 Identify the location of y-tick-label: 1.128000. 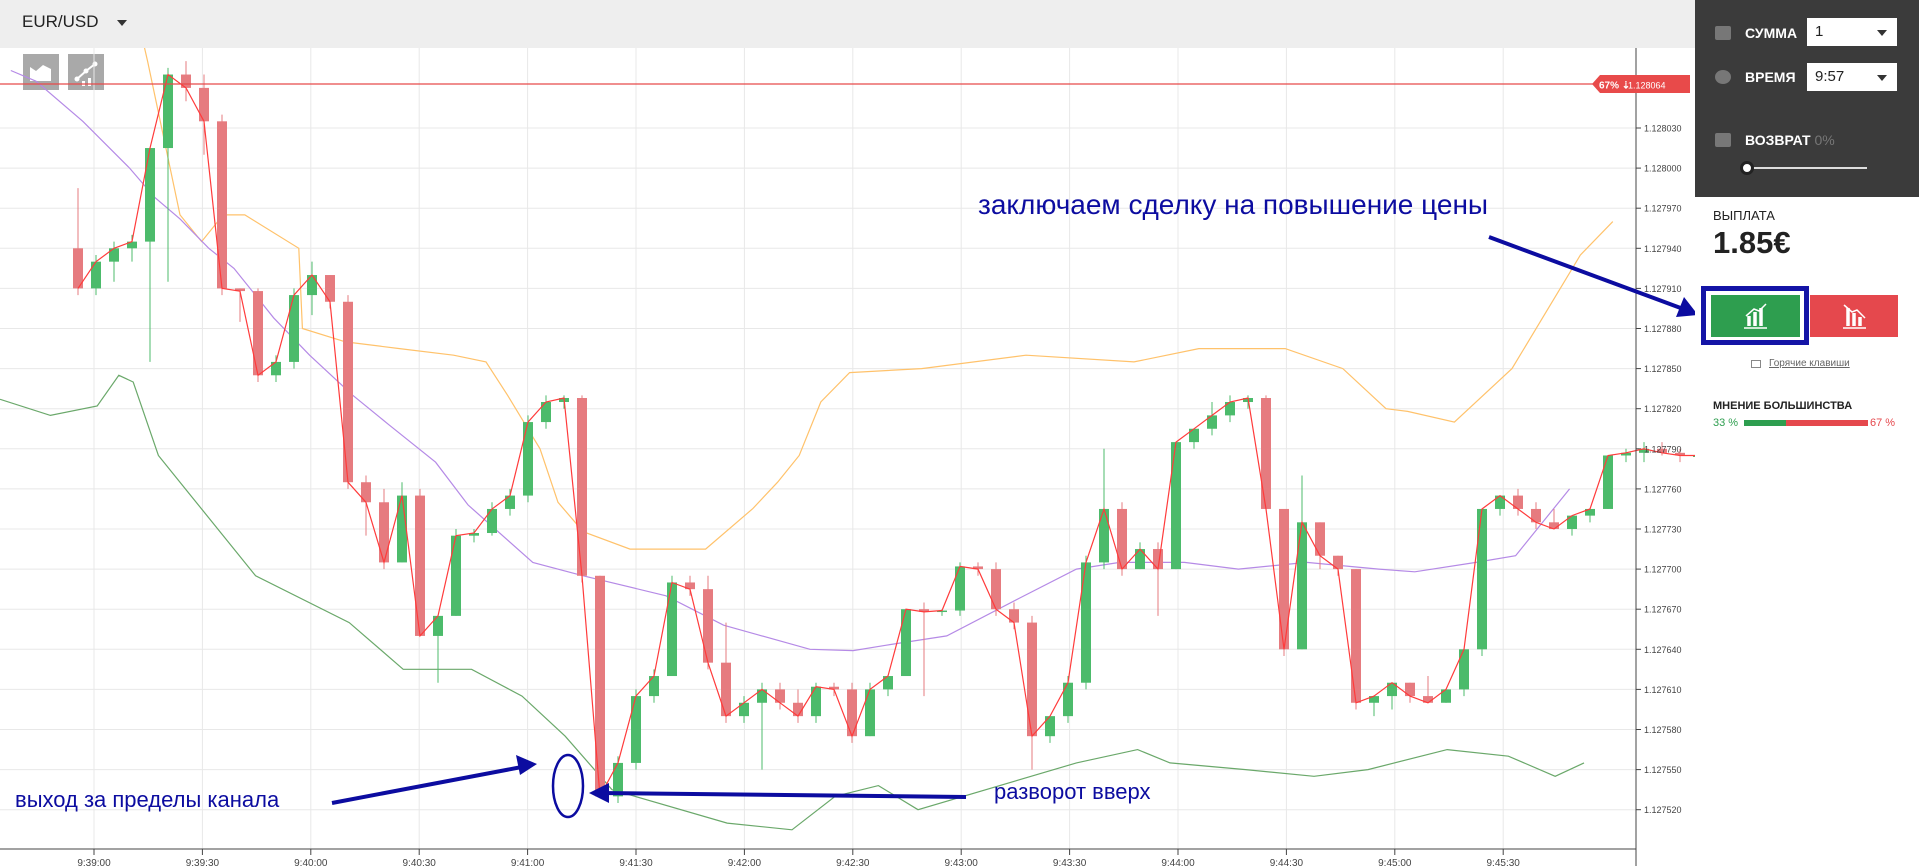
(1663, 169).